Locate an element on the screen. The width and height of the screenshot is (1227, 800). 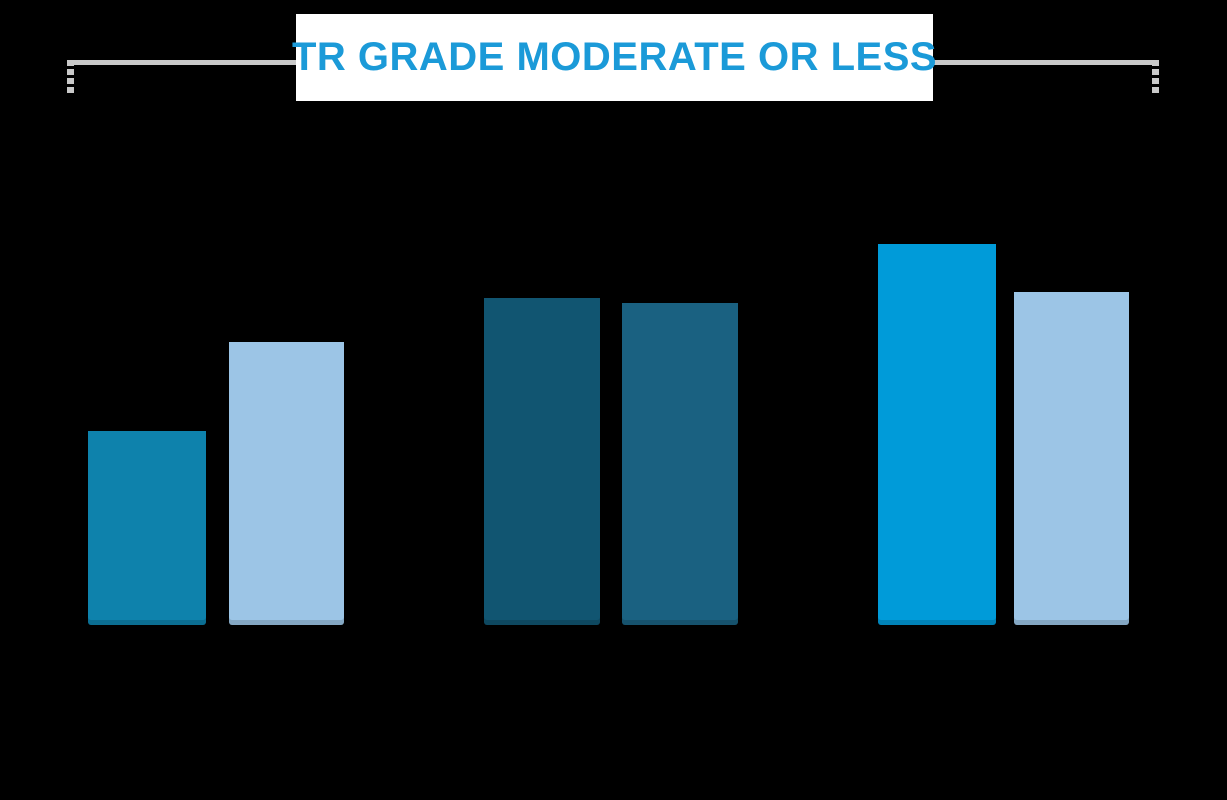
bar-group3-bar1 is located at coordinates (937, 434).